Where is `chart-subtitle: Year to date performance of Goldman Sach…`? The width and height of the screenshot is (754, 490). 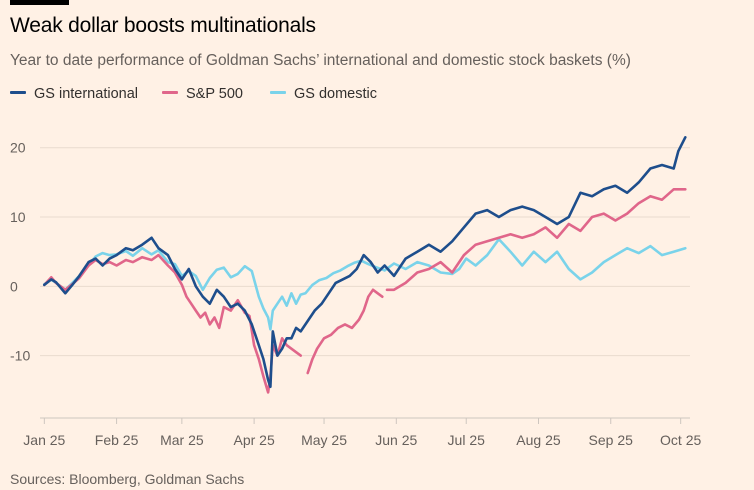 chart-subtitle: Year to date performance of Goldman Sach… is located at coordinates (320, 60).